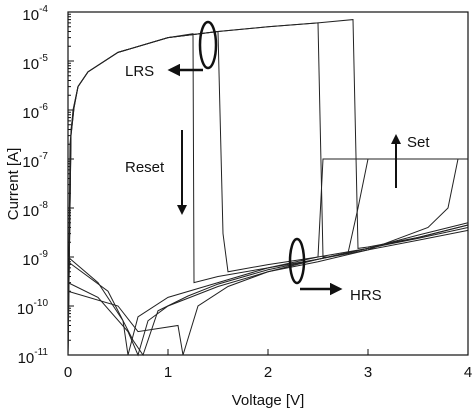  I want to click on annotation: HRS, so click(366, 295).